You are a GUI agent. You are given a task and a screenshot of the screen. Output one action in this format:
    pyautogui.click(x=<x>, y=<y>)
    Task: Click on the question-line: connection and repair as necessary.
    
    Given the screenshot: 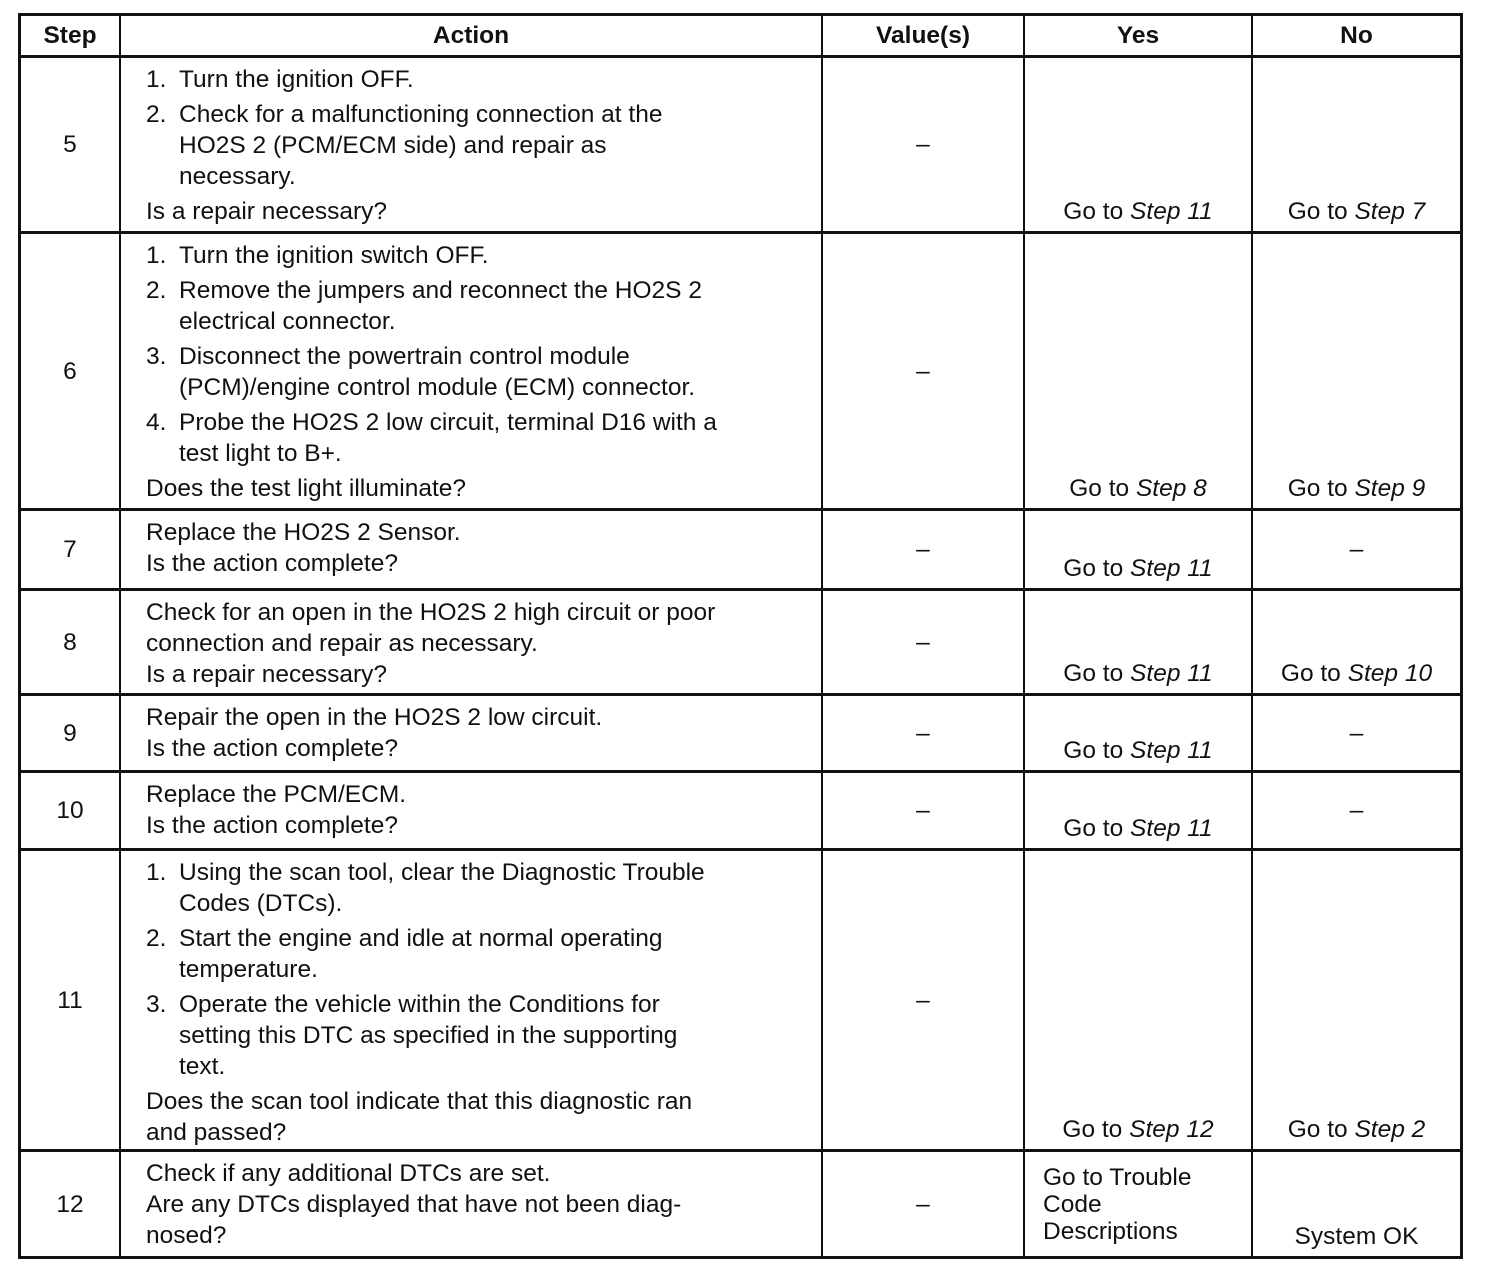 What is the action you would take?
    pyautogui.click(x=342, y=643)
    